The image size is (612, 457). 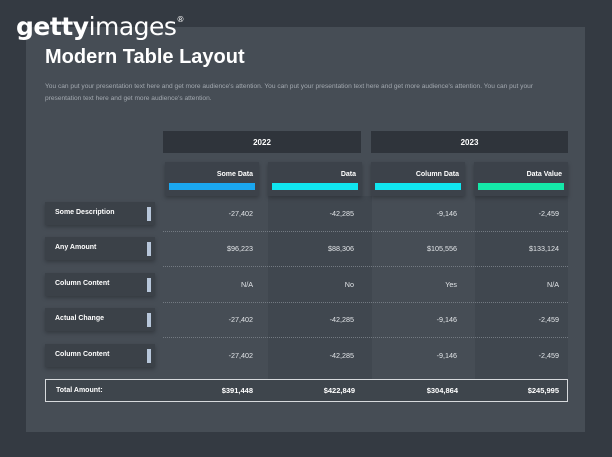 What do you see at coordinates (212, 179) in the screenshot?
I see `column-header-some-data: Some Data` at bounding box center [212, 179].